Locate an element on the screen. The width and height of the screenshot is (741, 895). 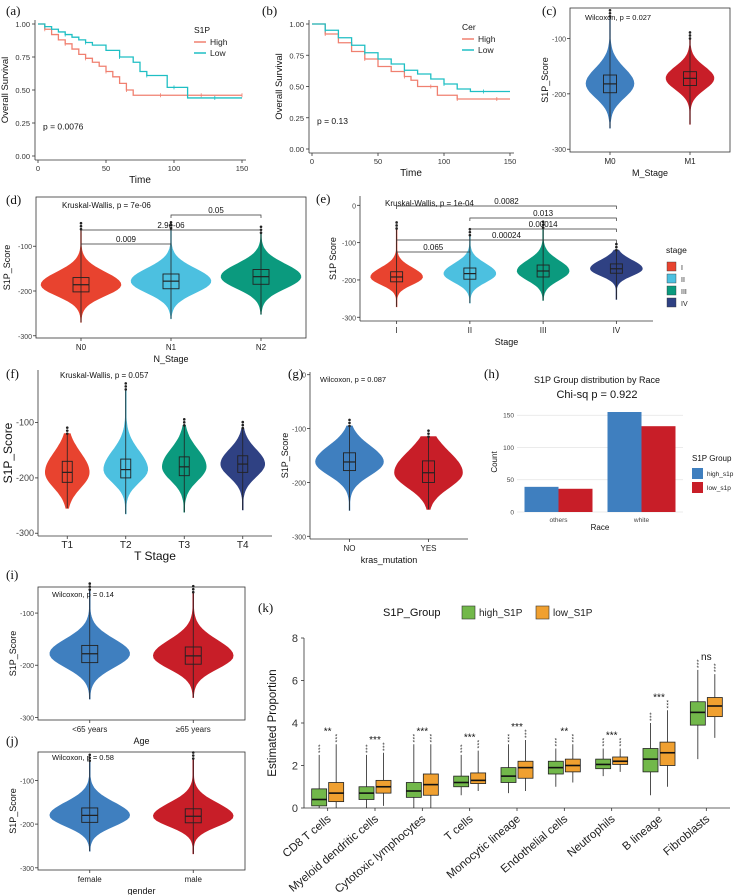
legend-swatch-low_s1p is located at coordinates (697, 487).